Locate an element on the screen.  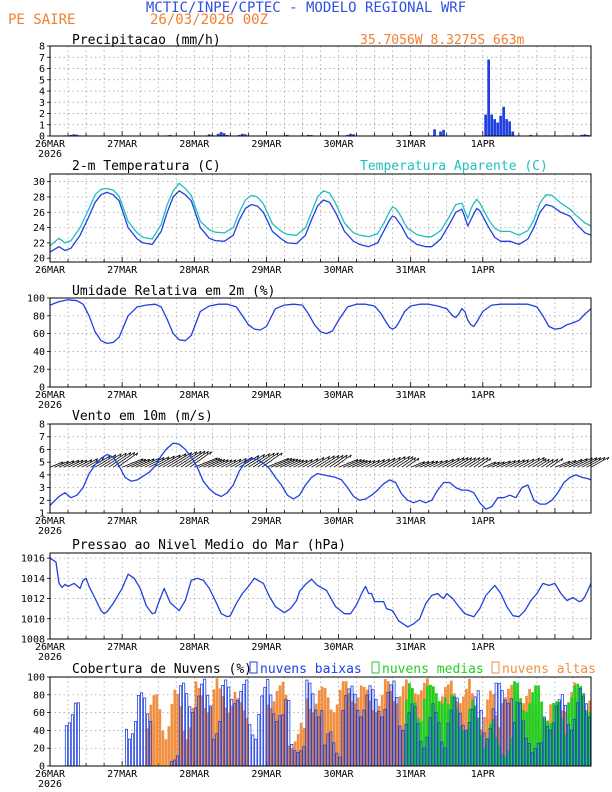
apparent-temperature-line is located at coordinates (320, 214).